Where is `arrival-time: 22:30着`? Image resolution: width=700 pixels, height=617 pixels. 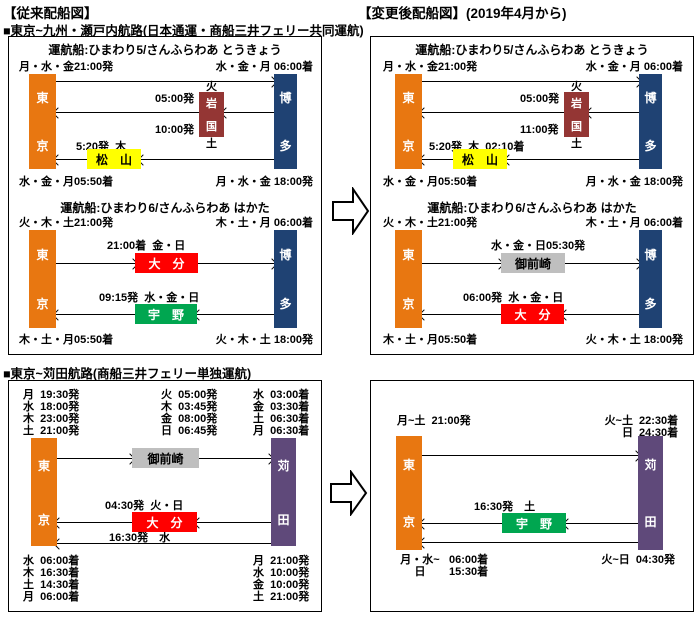 arrival-time: 22:30着 is located at coordinates (659, 421).